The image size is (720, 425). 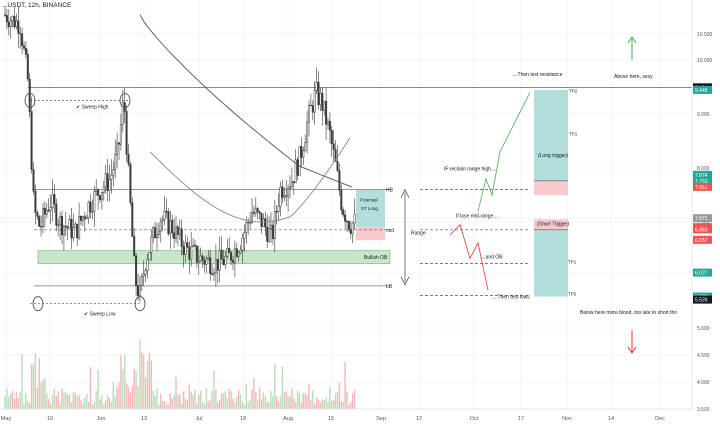 What do you see at coordinates (702, 186) in the screenshot?
I see `price-badge` at bounding box center [702, 186].